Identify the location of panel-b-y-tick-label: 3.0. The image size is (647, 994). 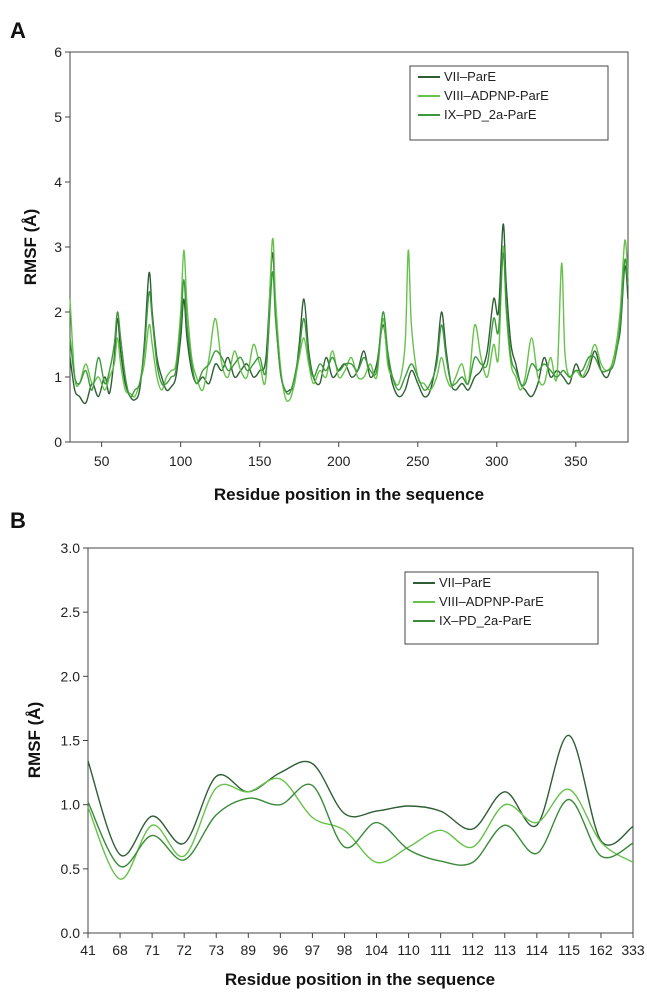
(71, 548).